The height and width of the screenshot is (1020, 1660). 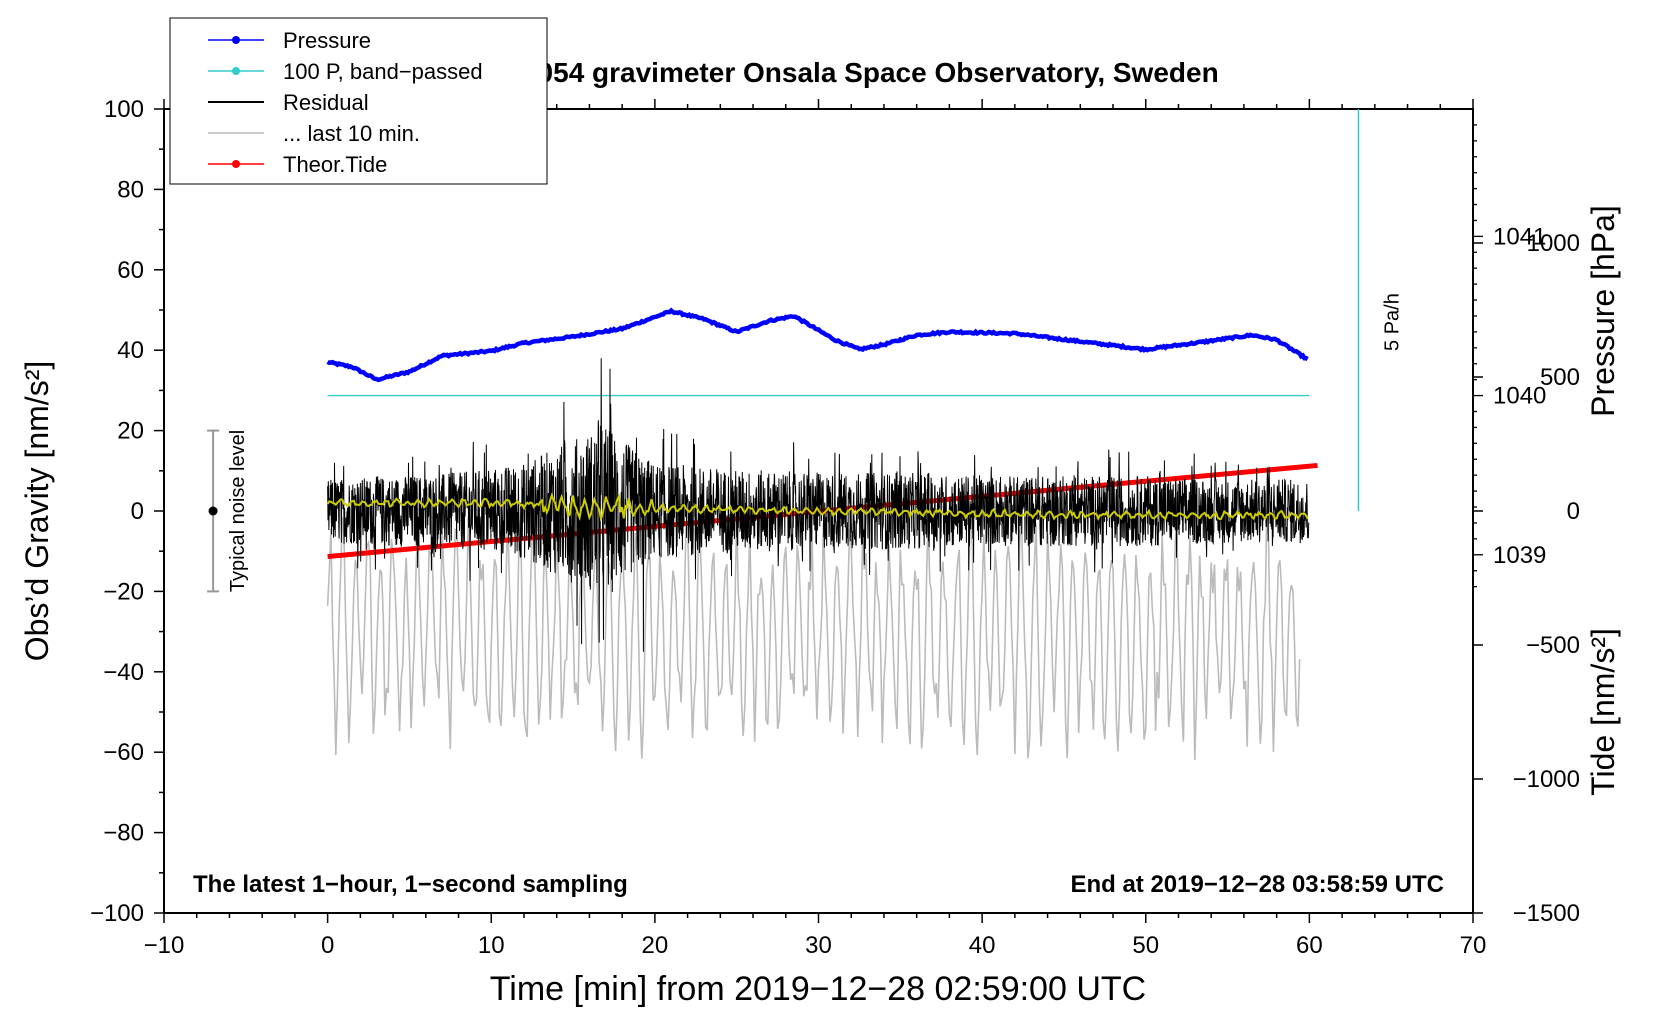 I want to click on tide-tick-label: 1000, so click(x=1553, y=243).